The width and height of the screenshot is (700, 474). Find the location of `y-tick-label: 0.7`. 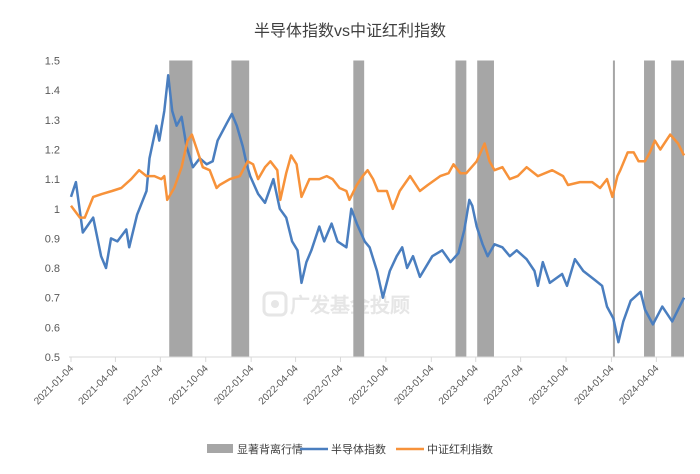

y-tick-label: 0.7 is located at coordinates (52, 299).